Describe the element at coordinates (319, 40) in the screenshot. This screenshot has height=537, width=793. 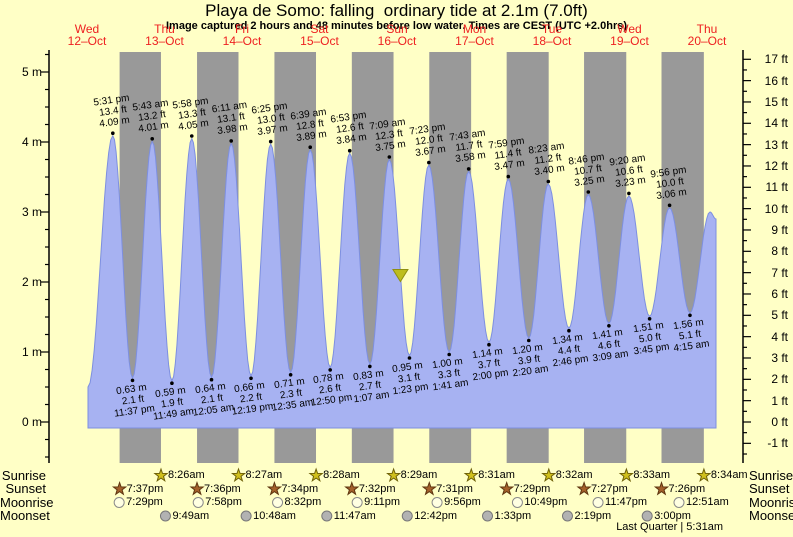
I see `day-date: 15–Oct` at that location.